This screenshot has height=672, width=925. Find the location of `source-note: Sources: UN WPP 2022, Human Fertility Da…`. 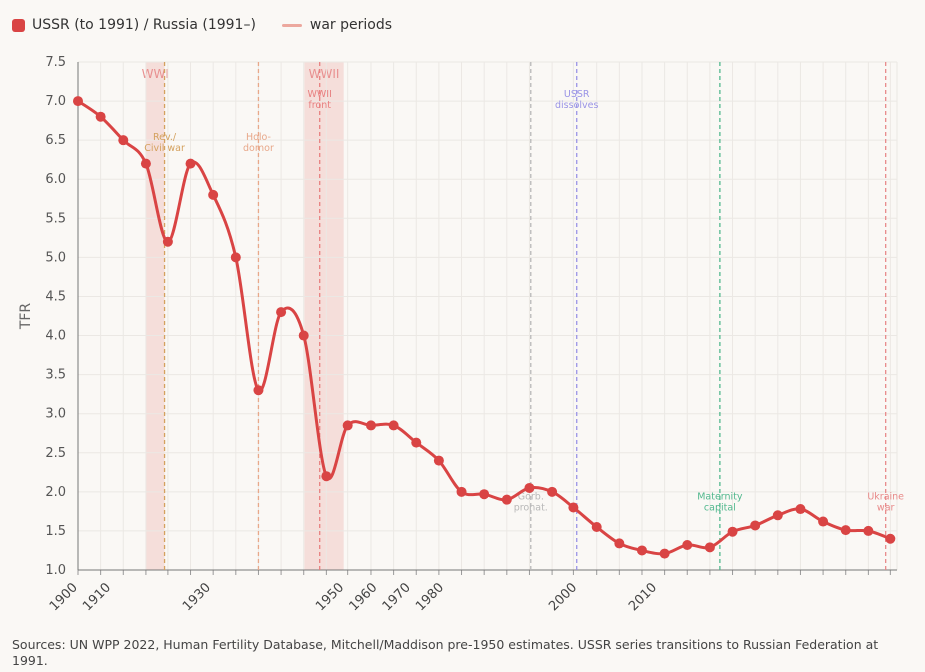

source-note: Sources: UN WPP 2022, Human Fertility Da… is located at coordinates (445, 652).